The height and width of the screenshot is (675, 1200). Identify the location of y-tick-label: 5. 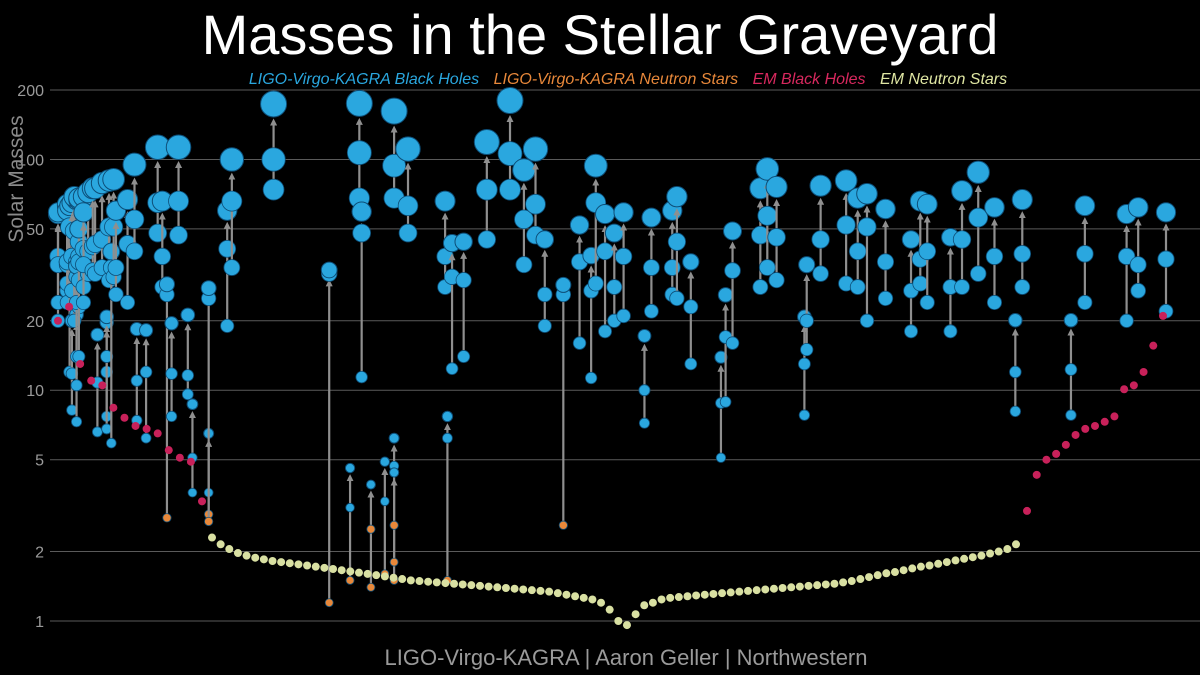
(39, 461).